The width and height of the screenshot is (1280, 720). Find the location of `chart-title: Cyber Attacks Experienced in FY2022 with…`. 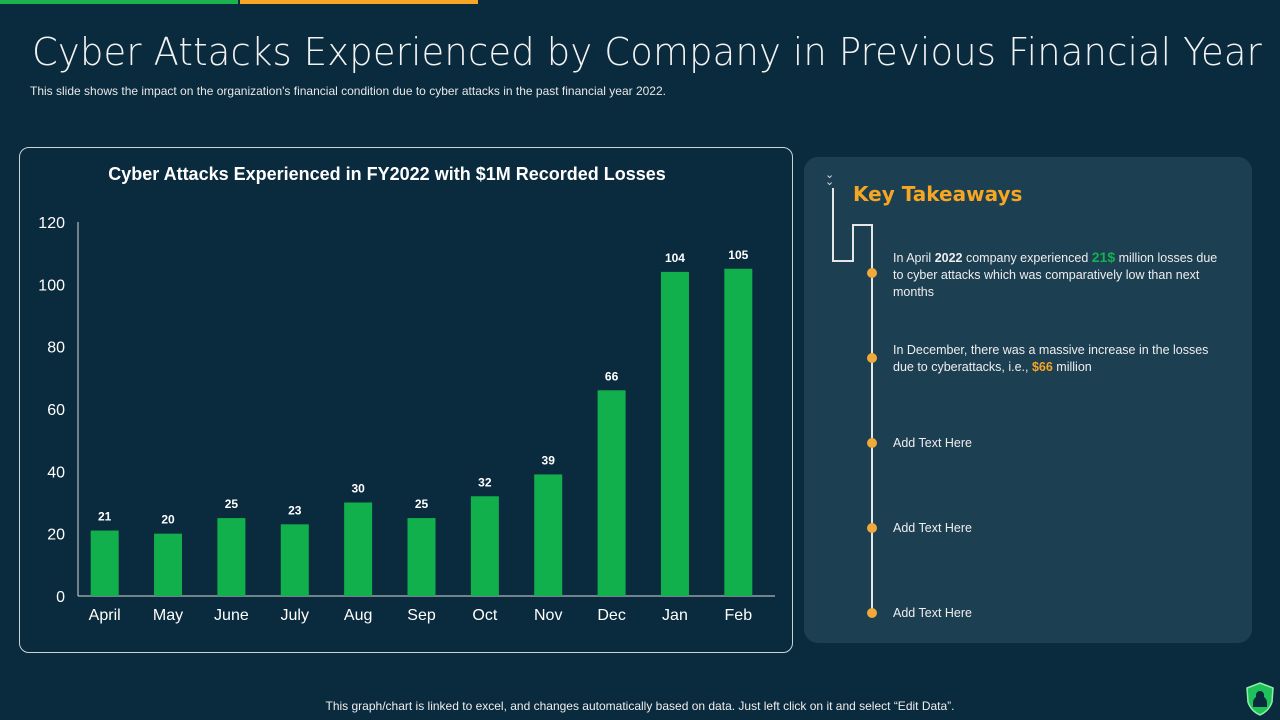

chart-title: Cyber Attacks Experienced in FY2022 with… is located at coordinates (387, 174).